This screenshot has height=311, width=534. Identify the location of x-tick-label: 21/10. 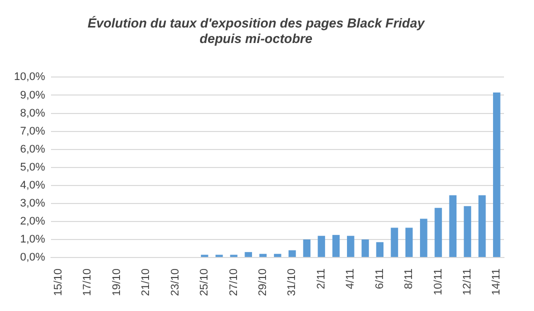
(146, 282).